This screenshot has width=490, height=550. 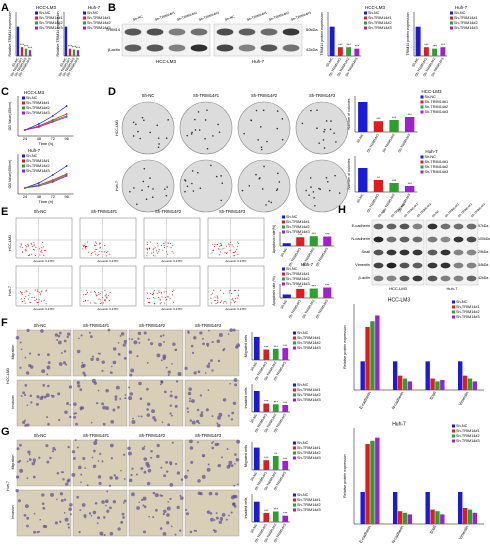 What do you see at coordinates (247, 48) in the screenshot?
I see `band` at bounding box center [247, 48].